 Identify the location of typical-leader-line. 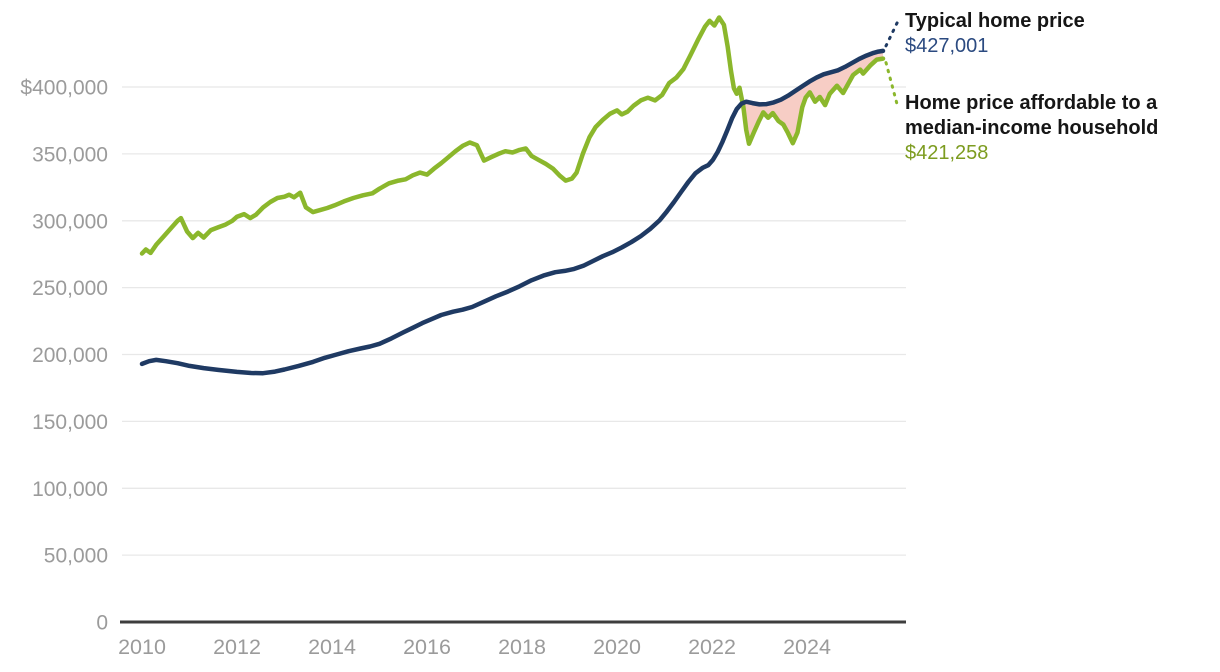
(892, 33).